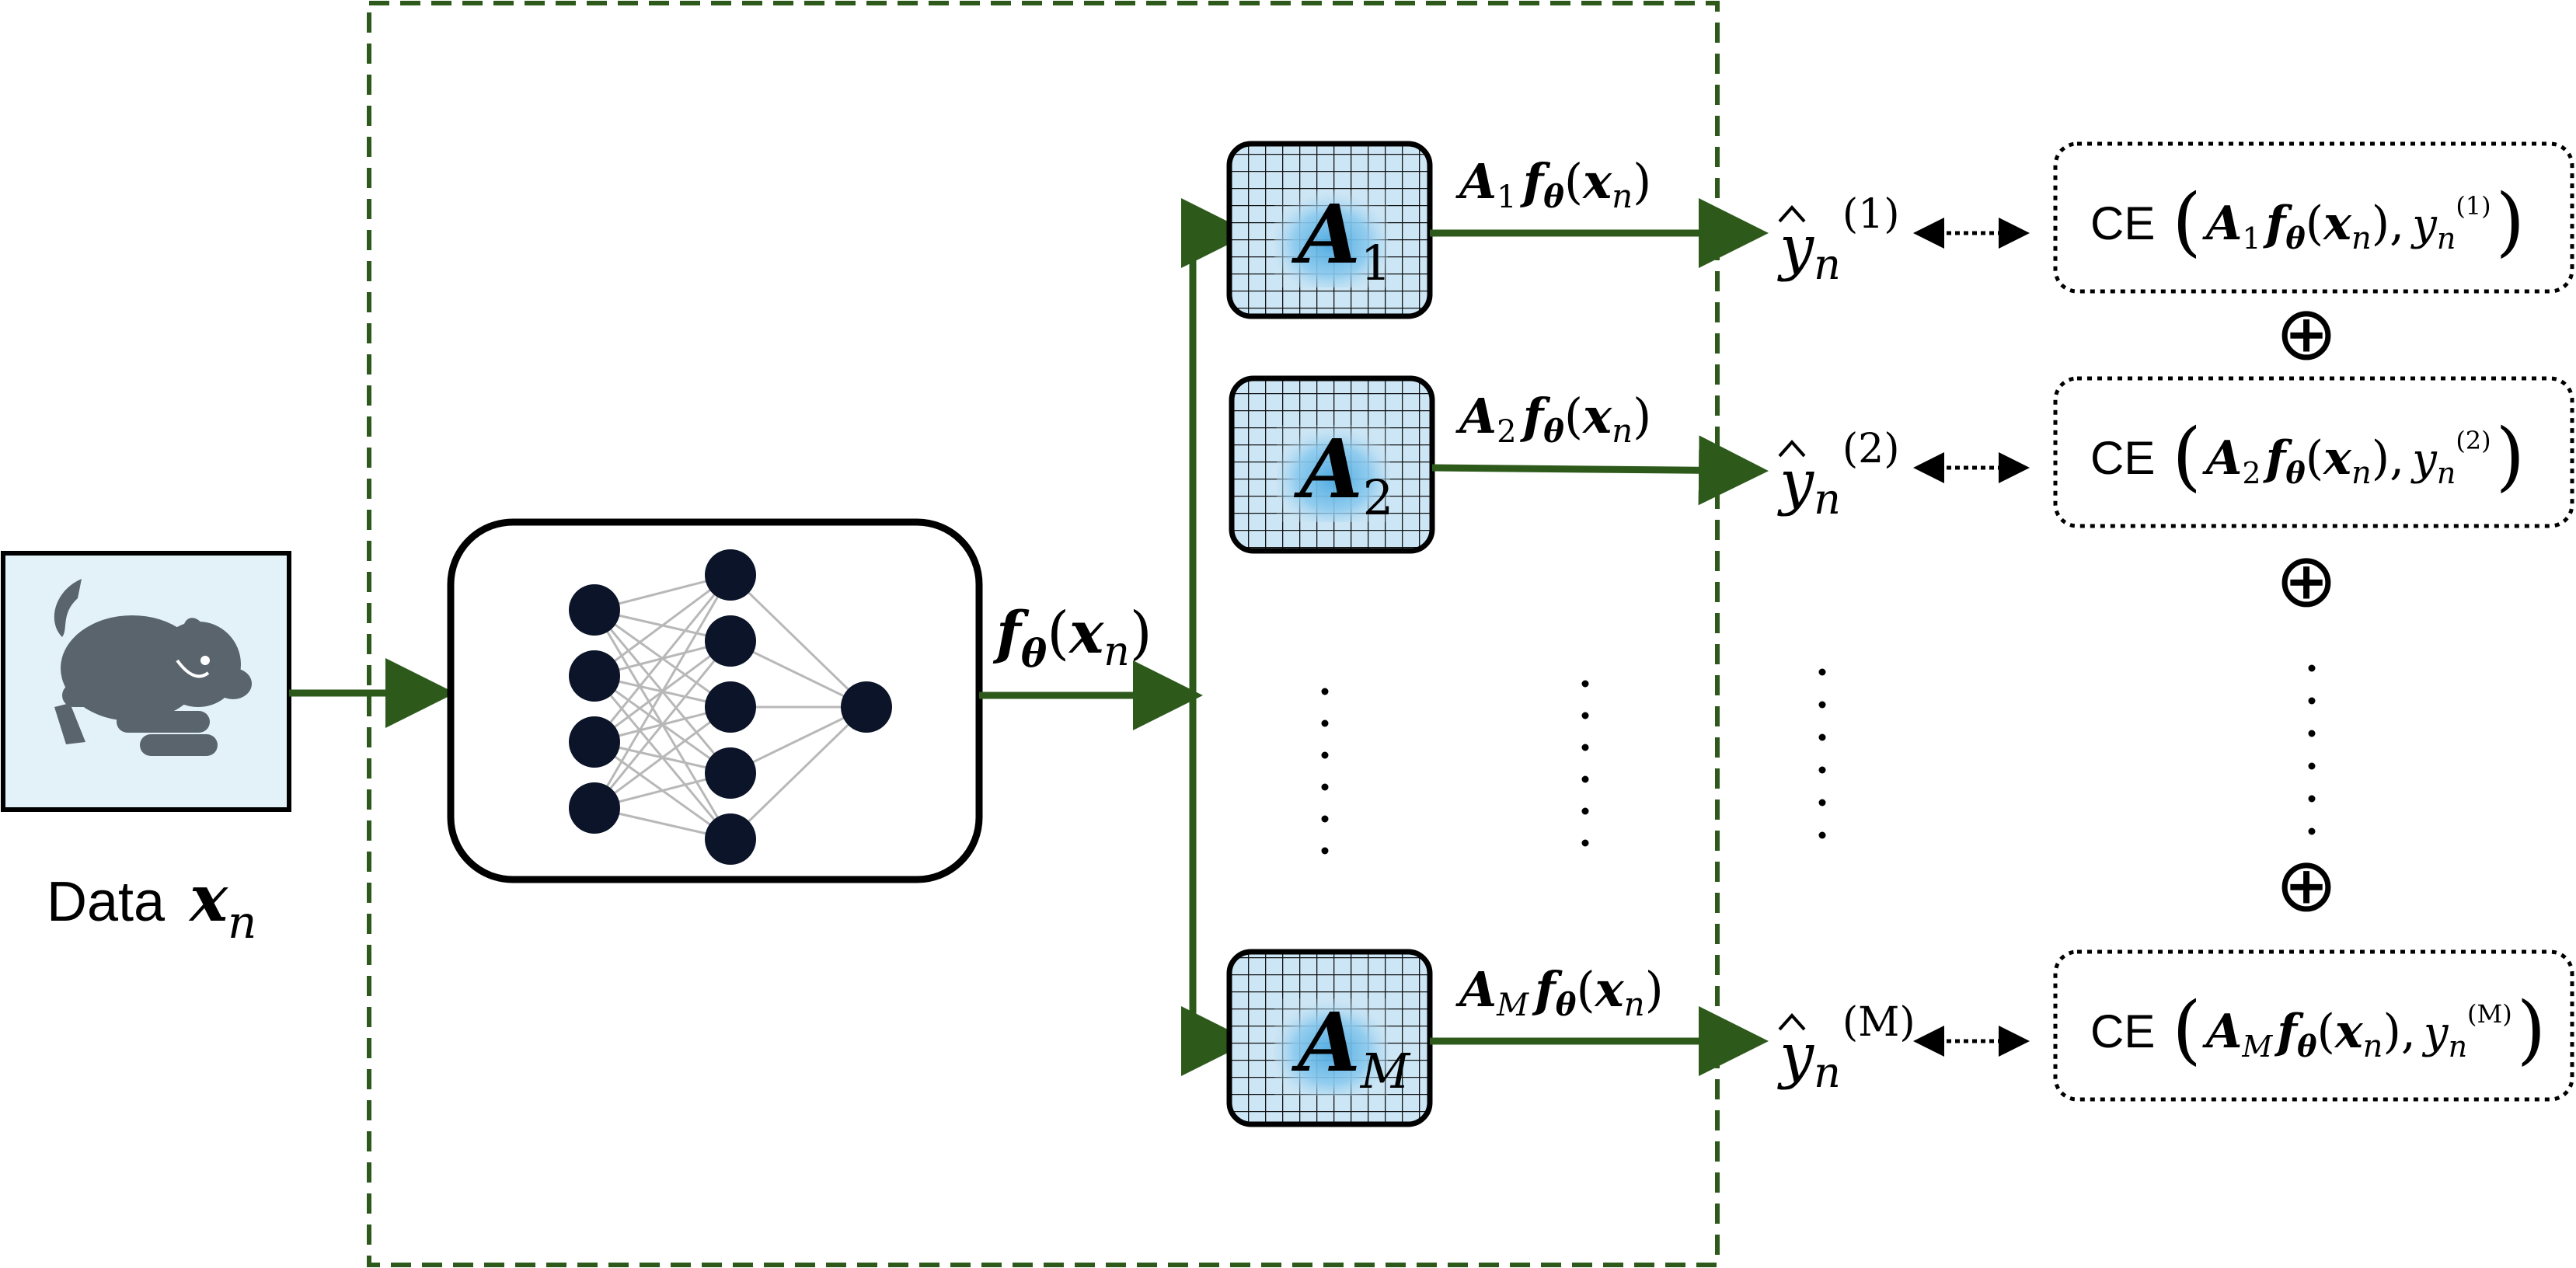 The height and width of the screenshot is (1268, 2576). Describe the element at coordinates (2306, 580) in the screenshot. I see `sum-symbol-2: ⊕` at that location.